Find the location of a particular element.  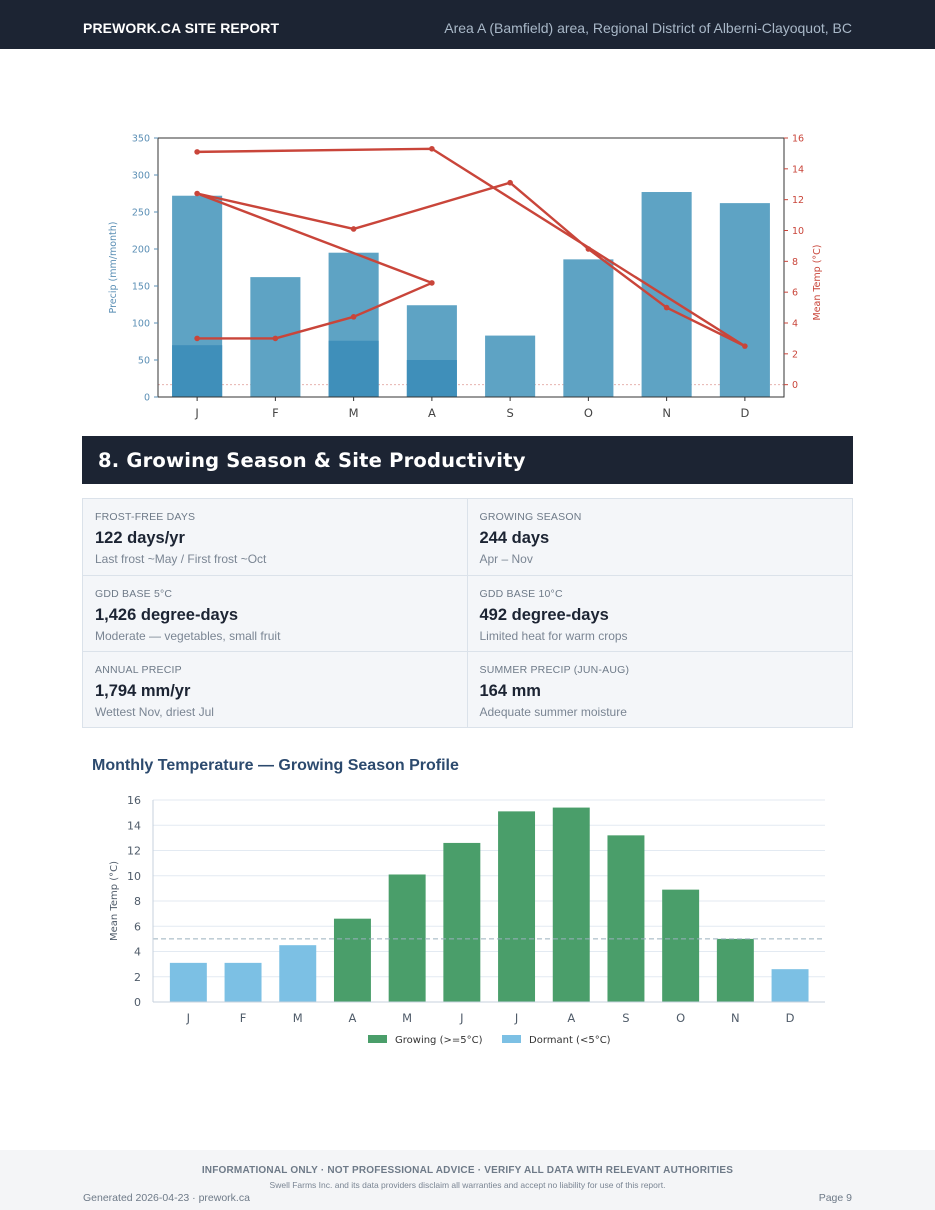

stat-label: GDD BASE 5°C is located at coordinates (134, 594).